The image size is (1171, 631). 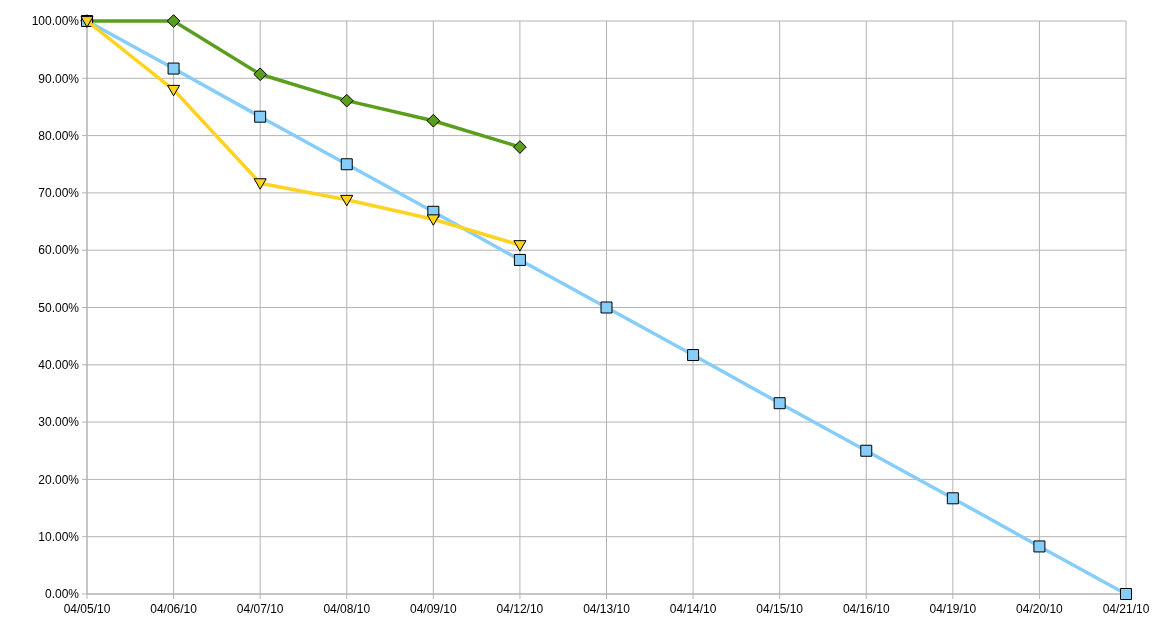 I want to click on x-tick-label: 04/16/10, so click(x=866, y=609).